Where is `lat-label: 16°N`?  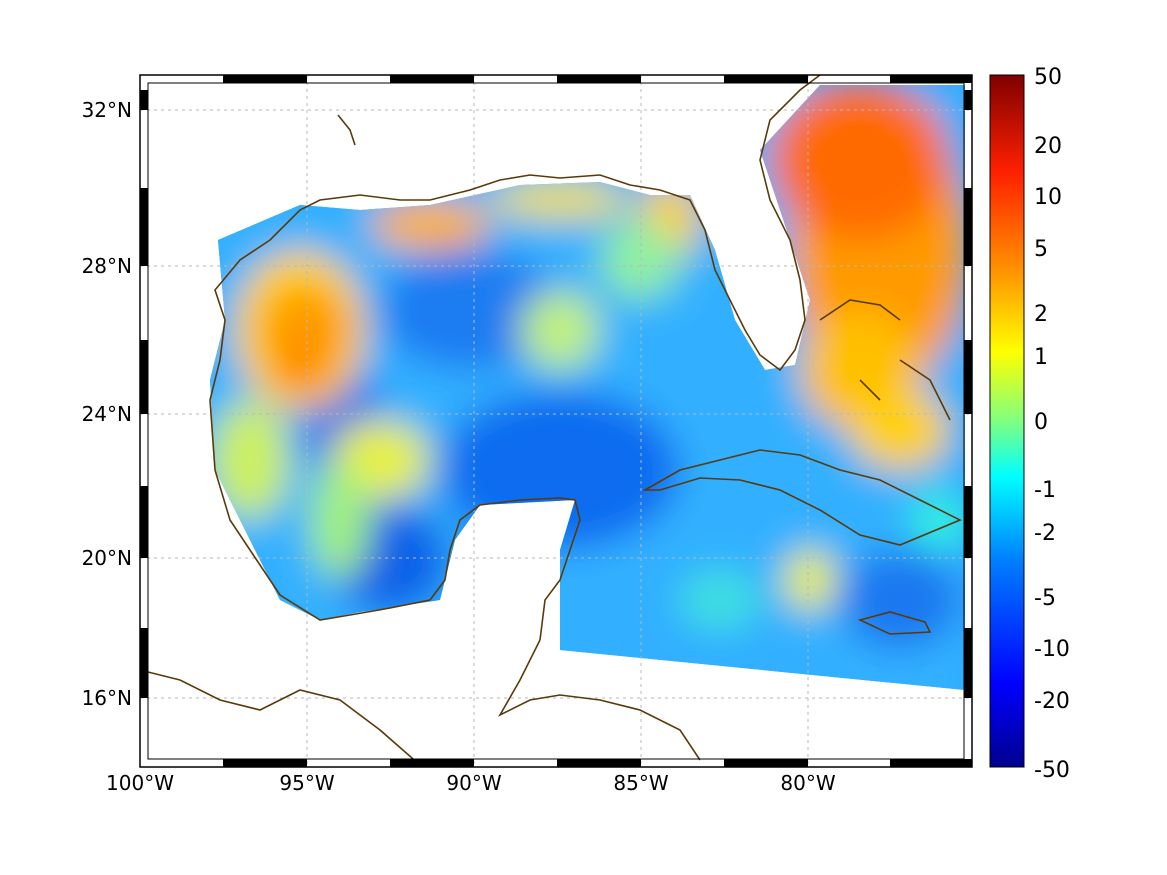
lat-label: 16°N is located at coordinates (107, 698).